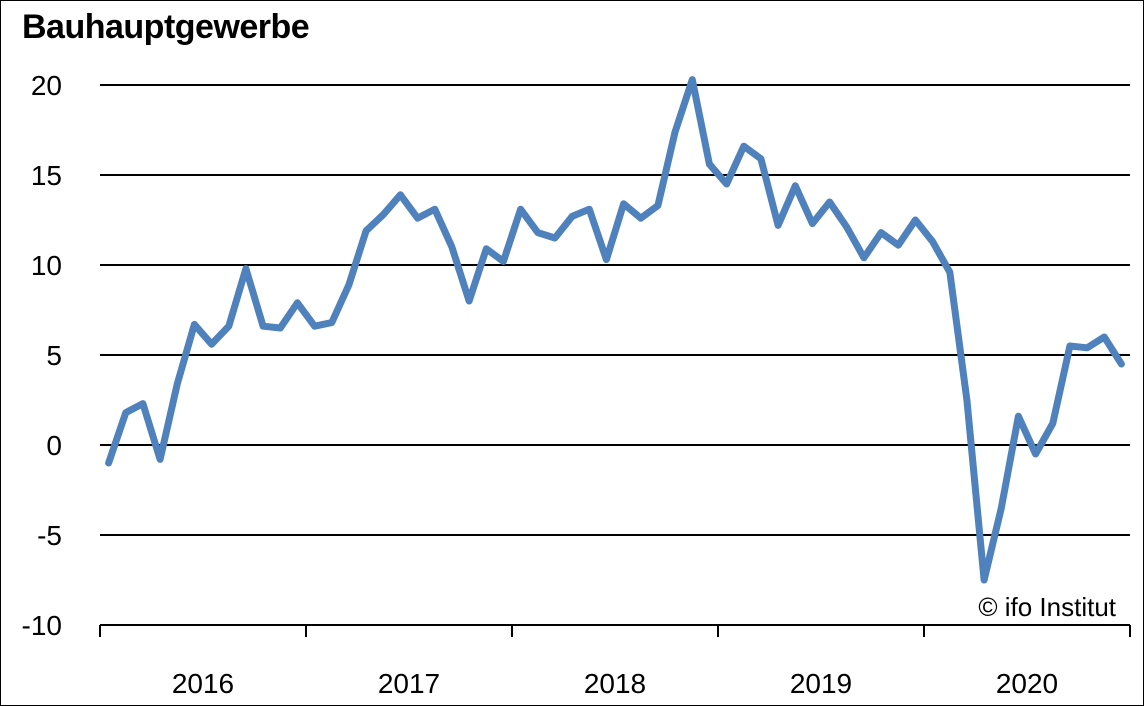  I want to click on y-tick-label: 5, so click(54, 355).